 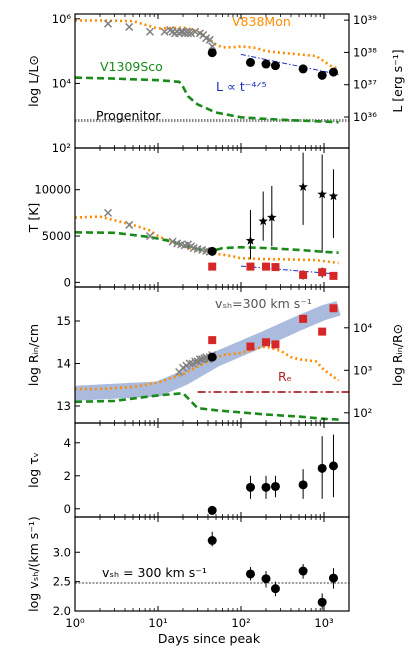 What do you see at coordinates (131, 66) in the screenshot?
I see `v1309sco-annotation: V1309Sco` at bounding box center [131, 66].